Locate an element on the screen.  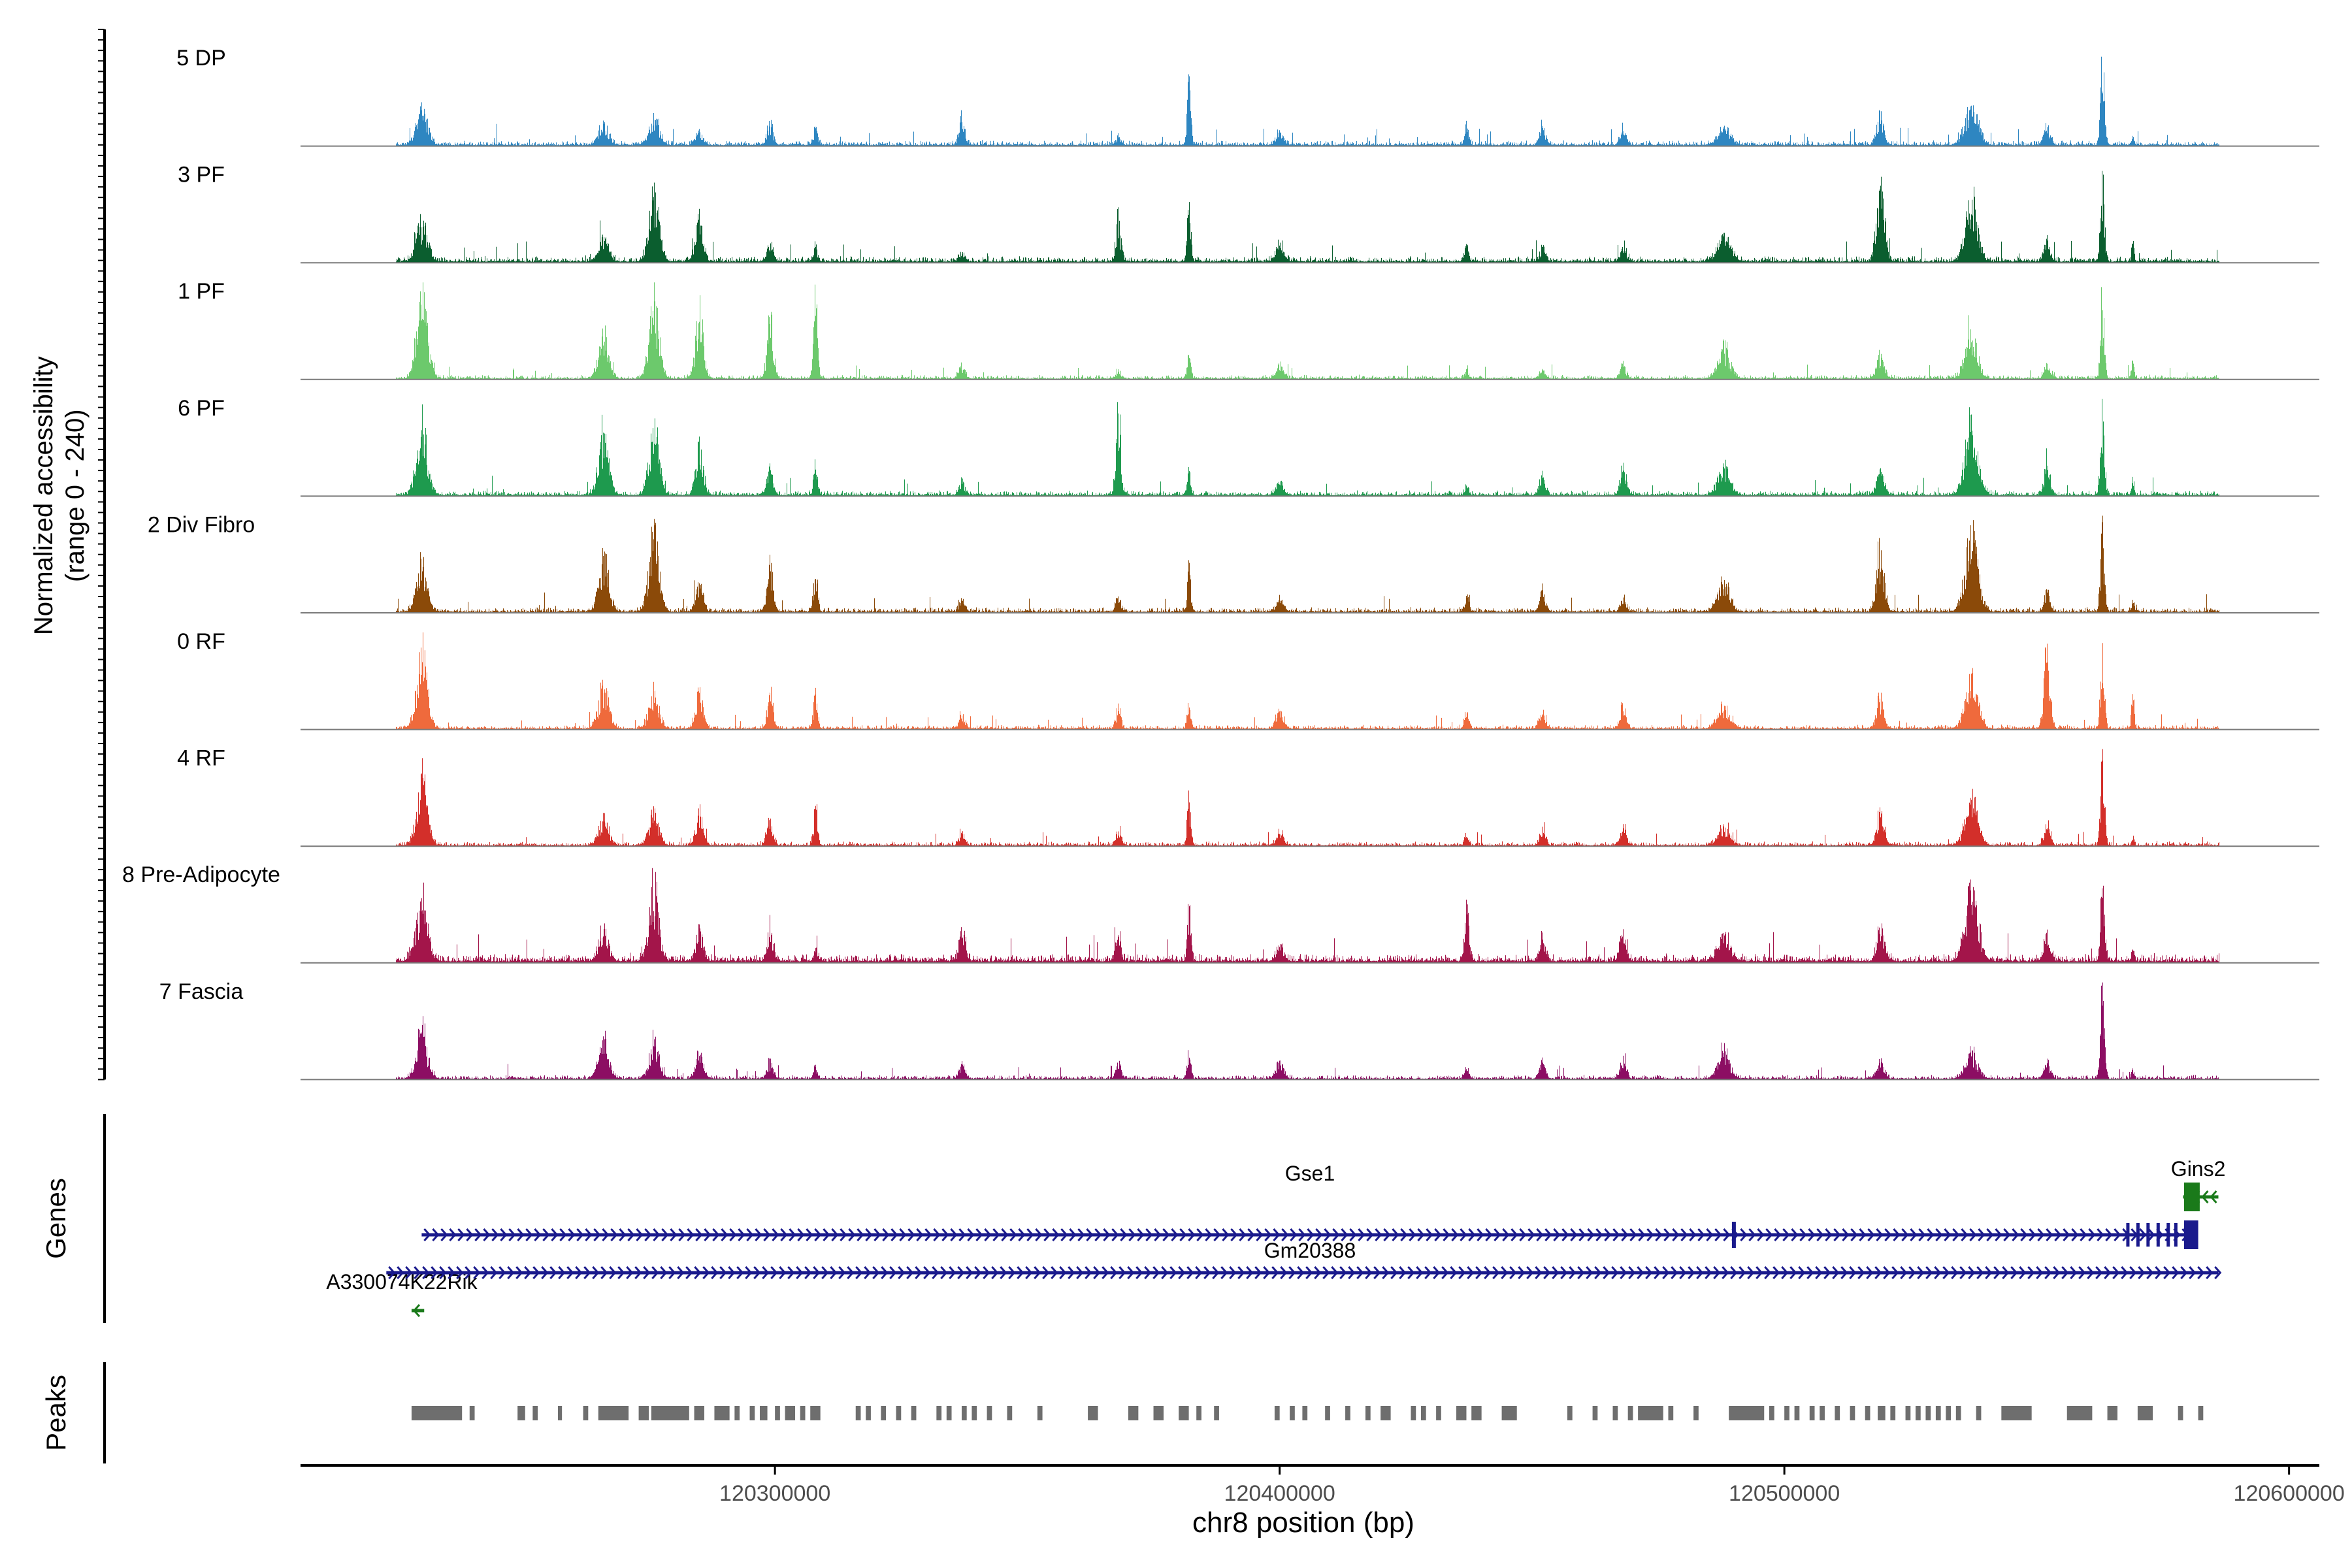
coverage-track: 8 Pre-Adipocyte is located at coordinates (1220, 913).